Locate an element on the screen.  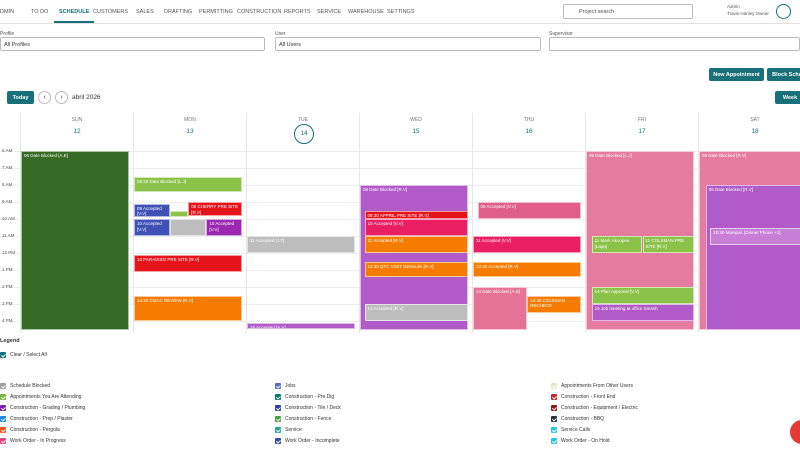
select-all: Clear / Select All is located at coordinates (23, 356).